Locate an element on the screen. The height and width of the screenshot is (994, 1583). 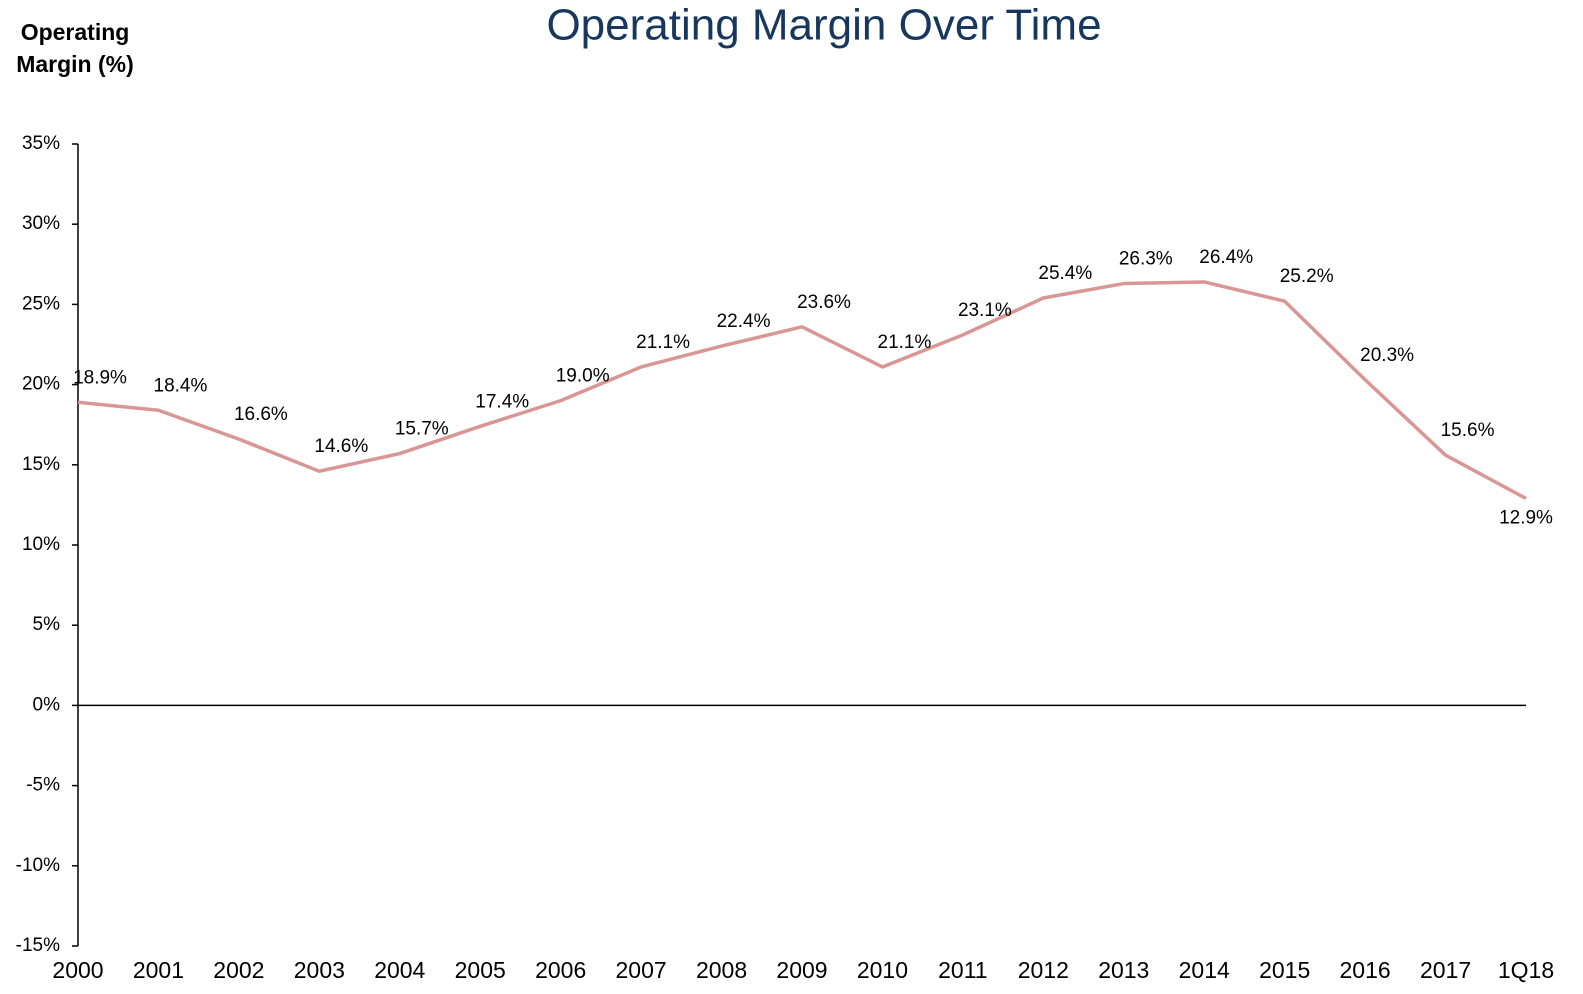
y-tick-label: 20% is located at coordinates (41, 384).